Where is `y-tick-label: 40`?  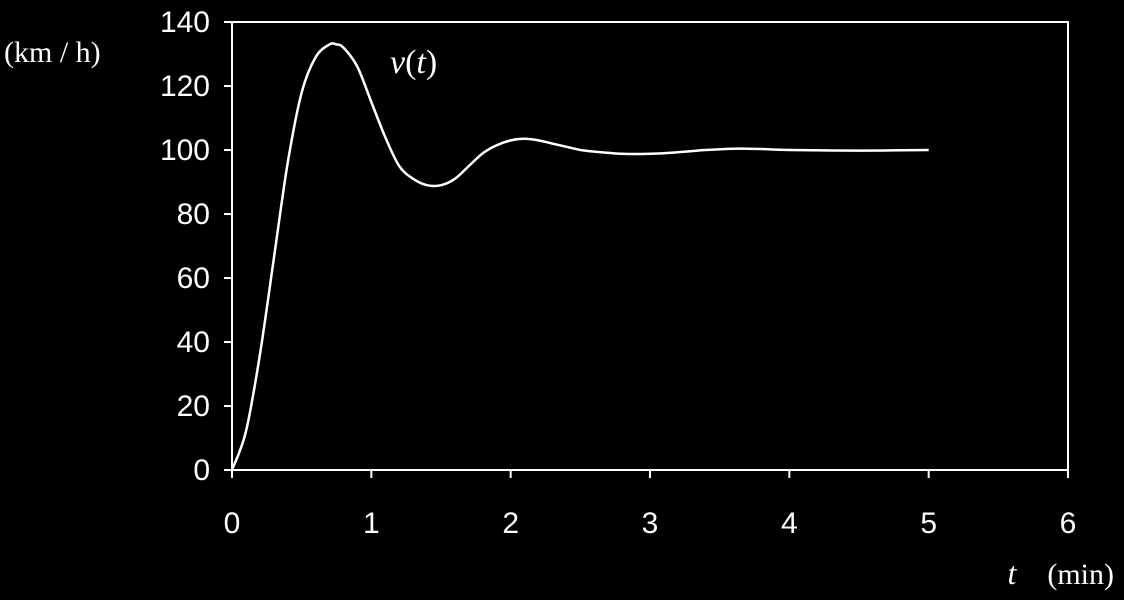 y-tick-label: 40 is located at coordinates (193, 342).